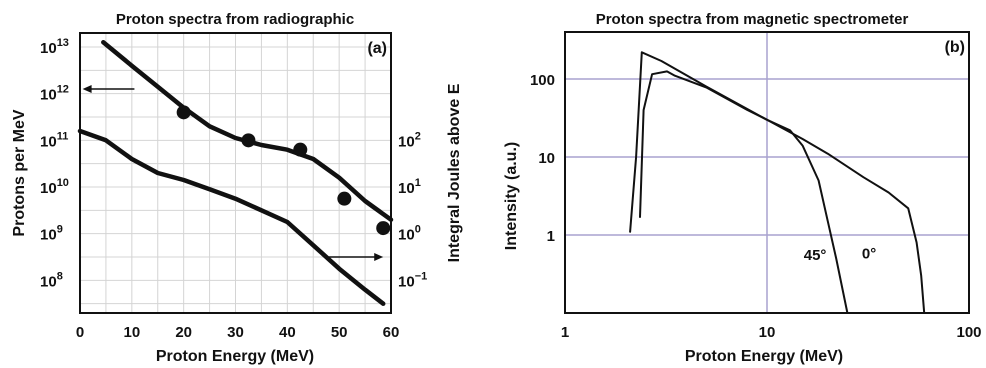 Image resolution: width=986 pixels, height=368 pixels. What do you see at coordinates (54, 47) in the screenshot?
I see `panel-a-y-tick-label: 10¹³` at bounding box center [54, 47].